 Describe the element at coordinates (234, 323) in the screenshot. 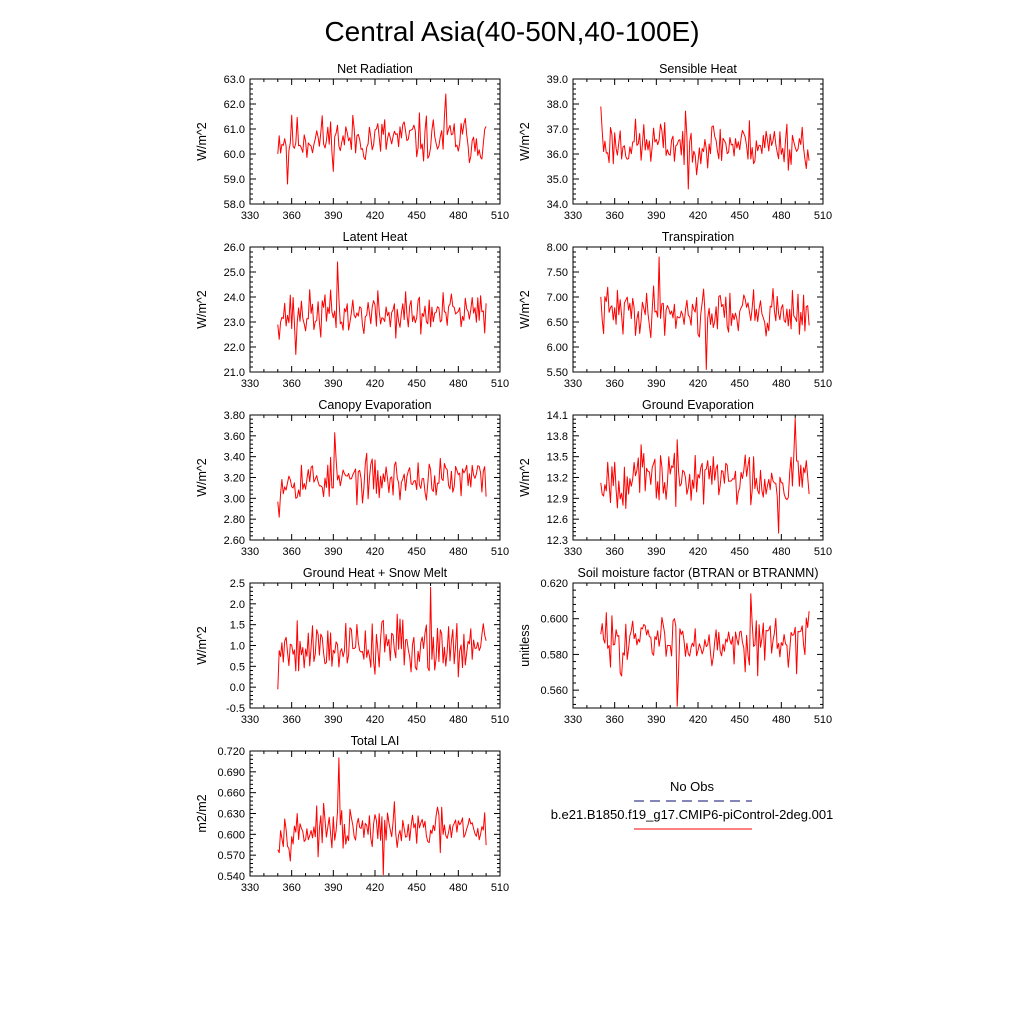

I see `y-tick-label: 23.0` at that location.